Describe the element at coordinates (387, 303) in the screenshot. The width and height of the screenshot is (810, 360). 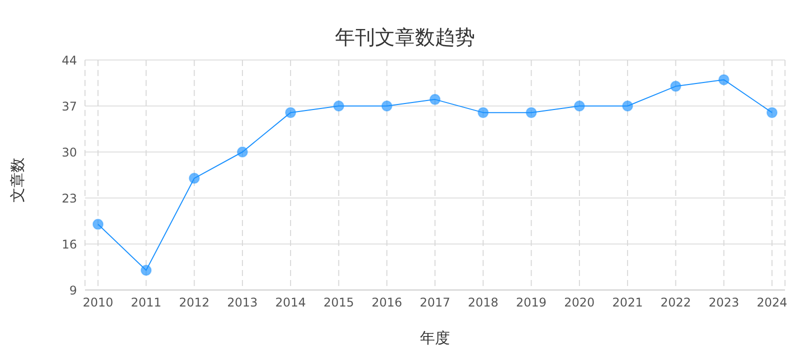
I see `x-tick-label: 2016` at that location.